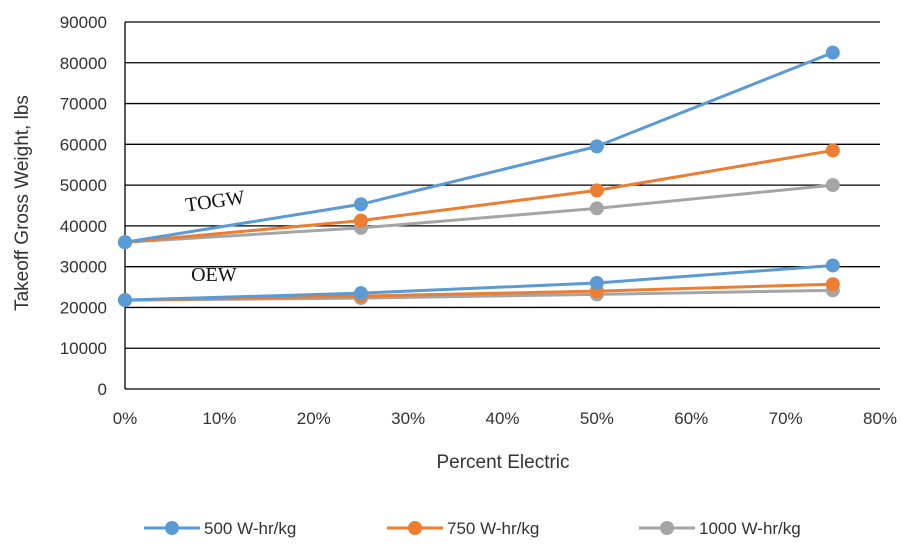  What do you see at coordinates (408, 418) in the screenshot?
I see `x-tick-label: 30%` at bounding box center [408, 418].